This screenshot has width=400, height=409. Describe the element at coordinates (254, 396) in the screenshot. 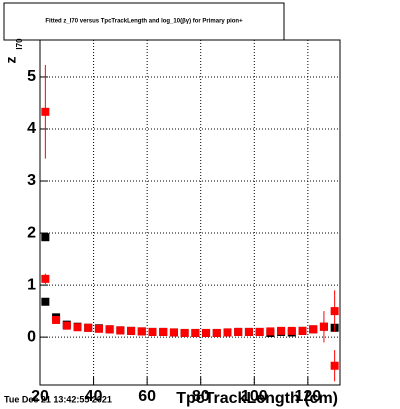

I see `x-tick-label: 100` at that location.